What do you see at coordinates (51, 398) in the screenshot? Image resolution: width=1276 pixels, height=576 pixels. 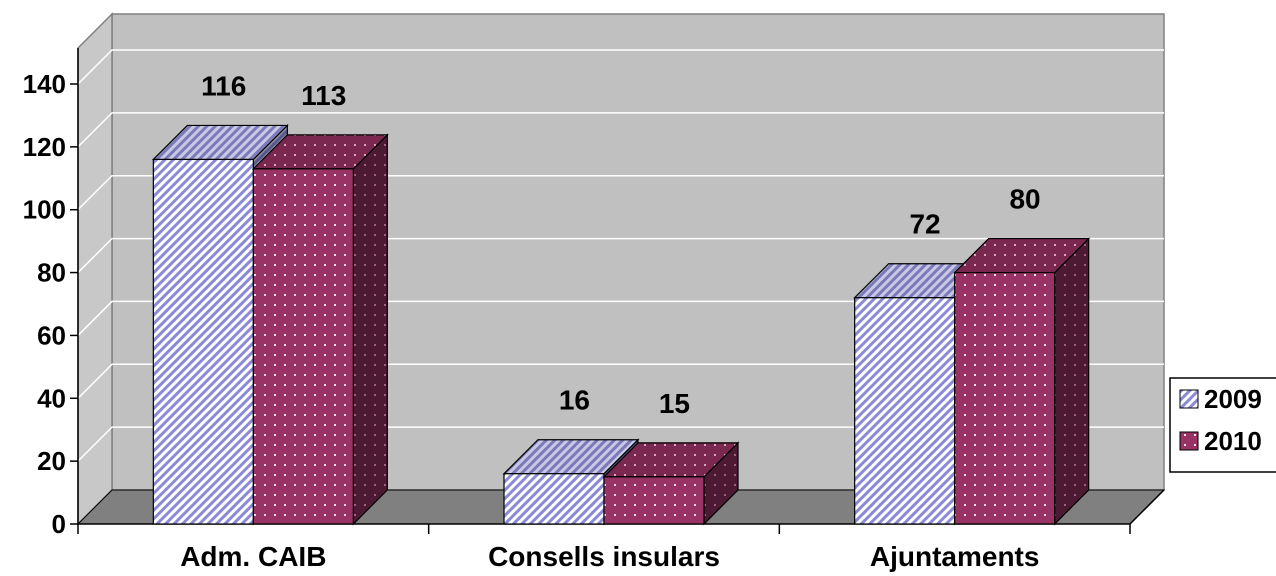 I see `y-tick-label: 40` at bounding box center [51, 398].